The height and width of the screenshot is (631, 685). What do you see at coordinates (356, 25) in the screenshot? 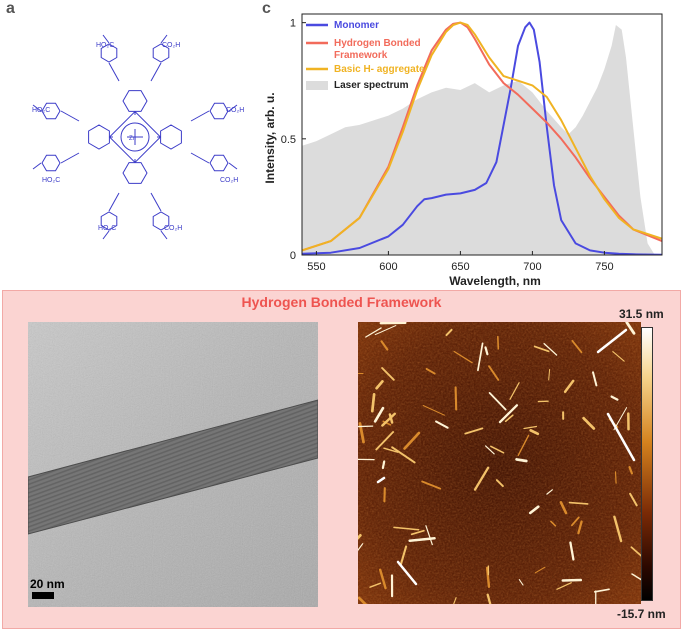
I see `legend-label: Monomer` at bounding box center [356, 25].